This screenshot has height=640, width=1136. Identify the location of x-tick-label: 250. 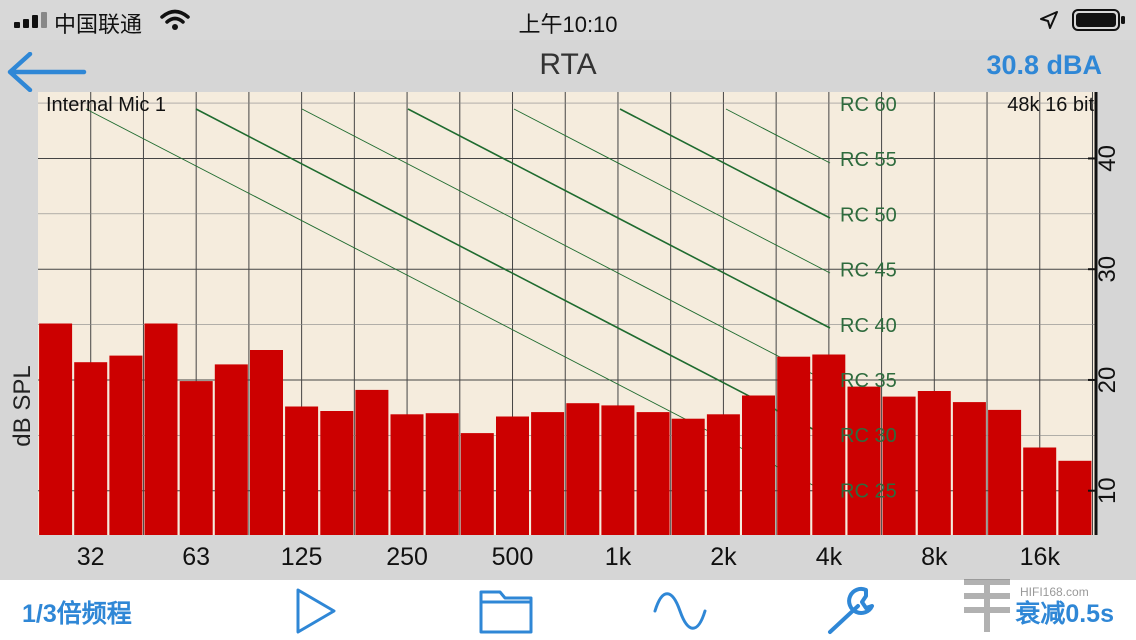
(407, 557).